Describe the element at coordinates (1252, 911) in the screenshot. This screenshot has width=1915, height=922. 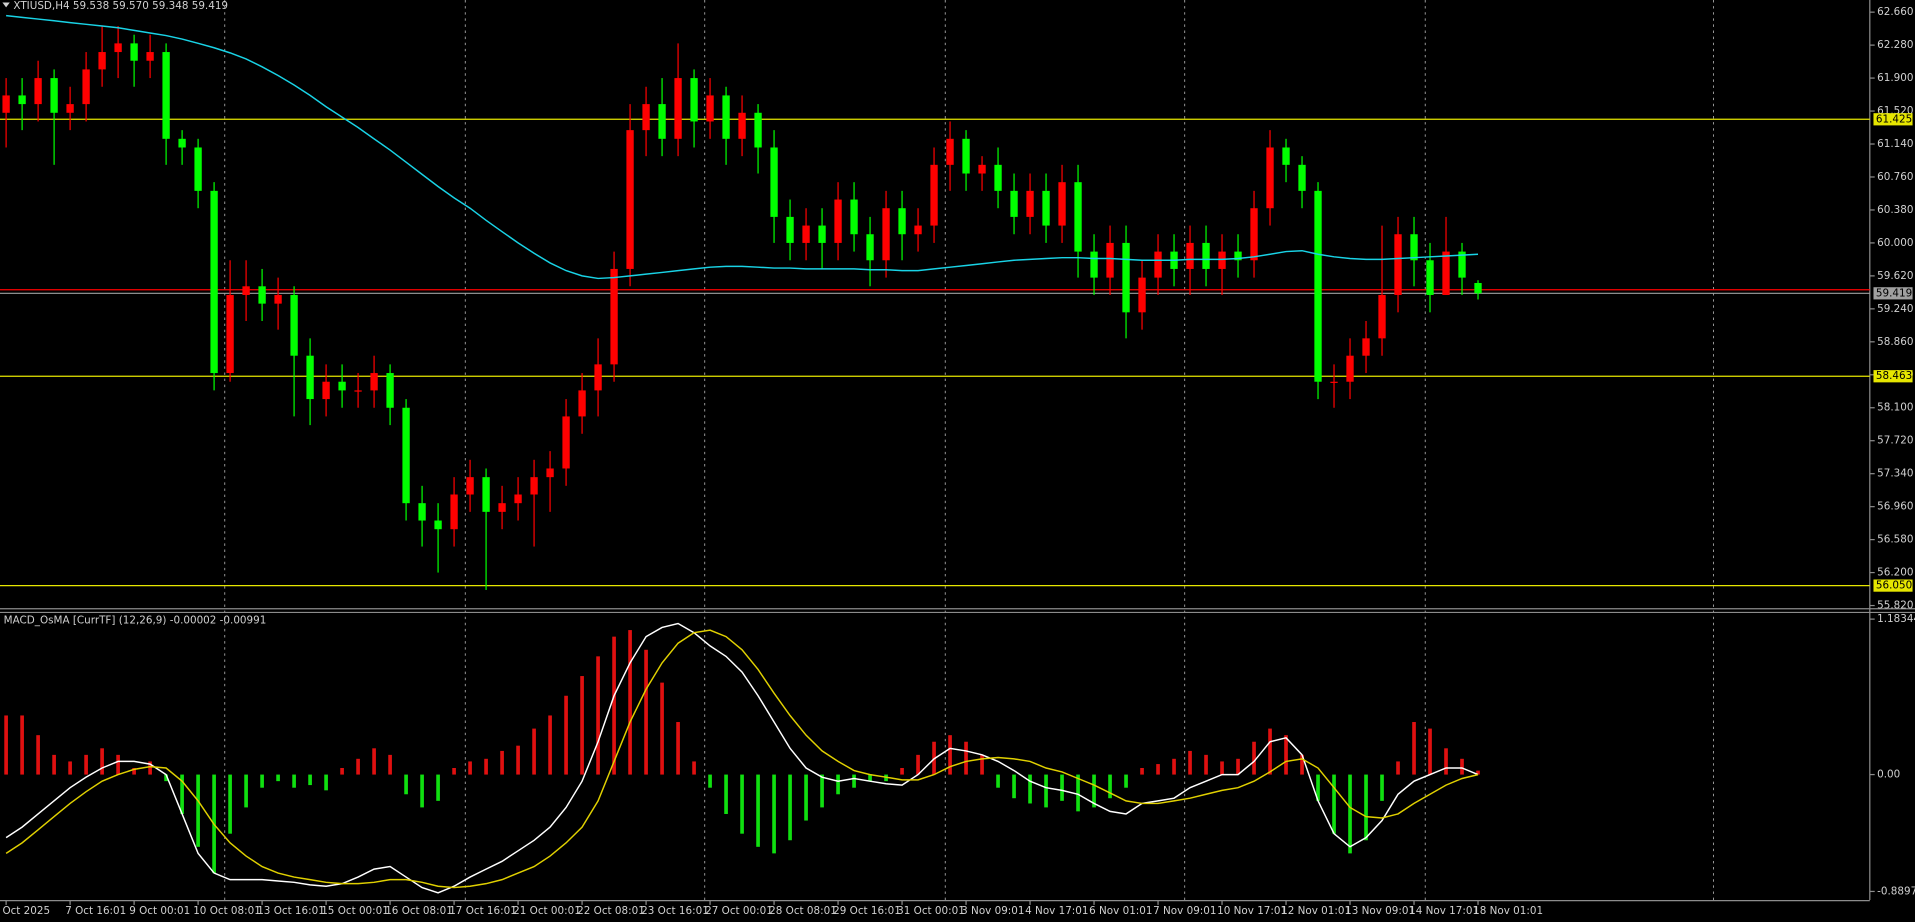
I see `x-tick-label: 10 Nov 17:01` at that location.